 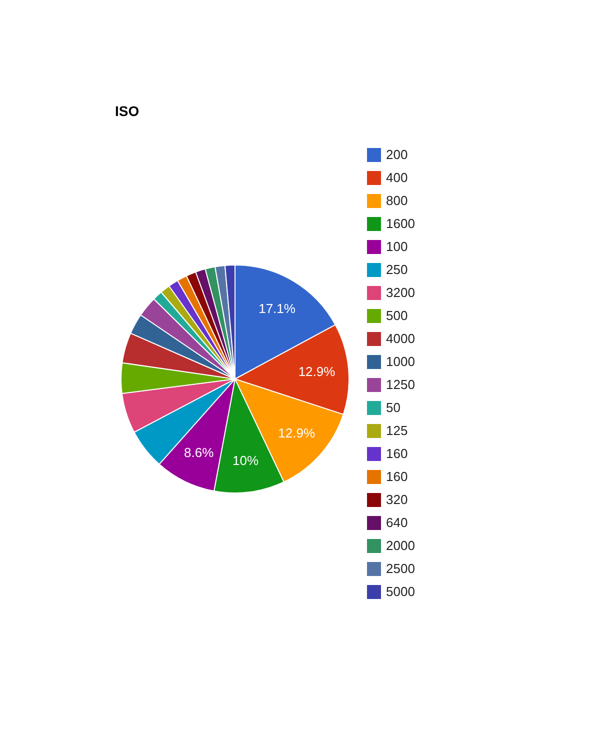 I want to click on legend-label: 1600, so click(x=400, y=223).